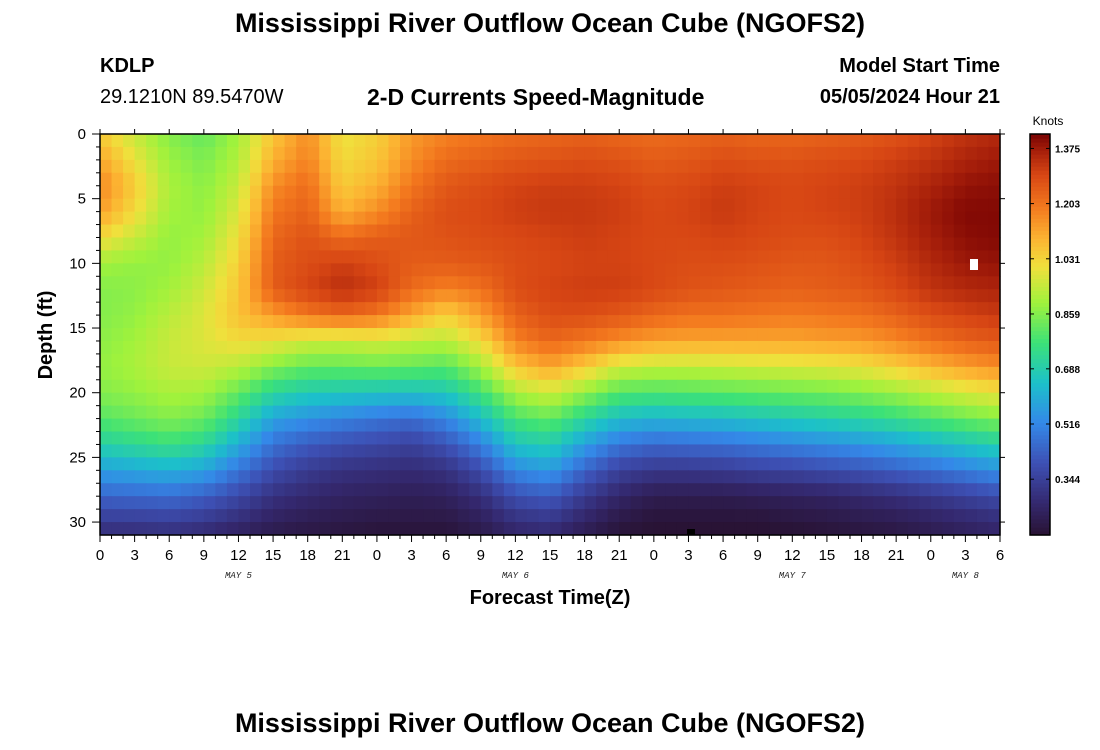 The width and height of the screenshot is (1100, 750). I want to click on colorbar-tick-label: 1.031, so click(1067, 260).